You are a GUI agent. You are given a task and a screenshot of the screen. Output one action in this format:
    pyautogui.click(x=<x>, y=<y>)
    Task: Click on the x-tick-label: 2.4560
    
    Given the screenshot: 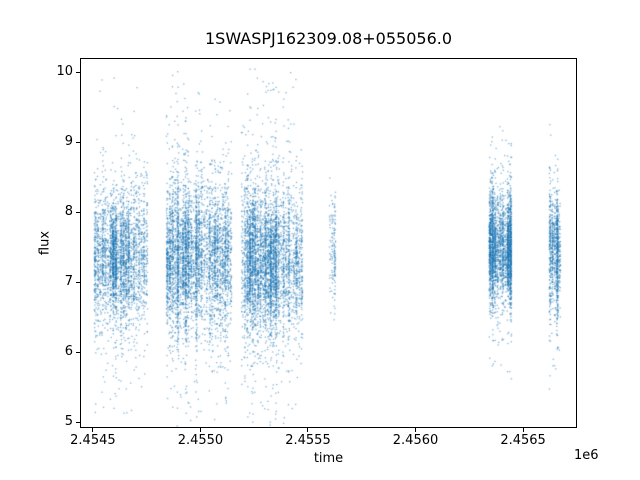 What is the action you would take?
    pyautogui.click(x=415, y=440)
    